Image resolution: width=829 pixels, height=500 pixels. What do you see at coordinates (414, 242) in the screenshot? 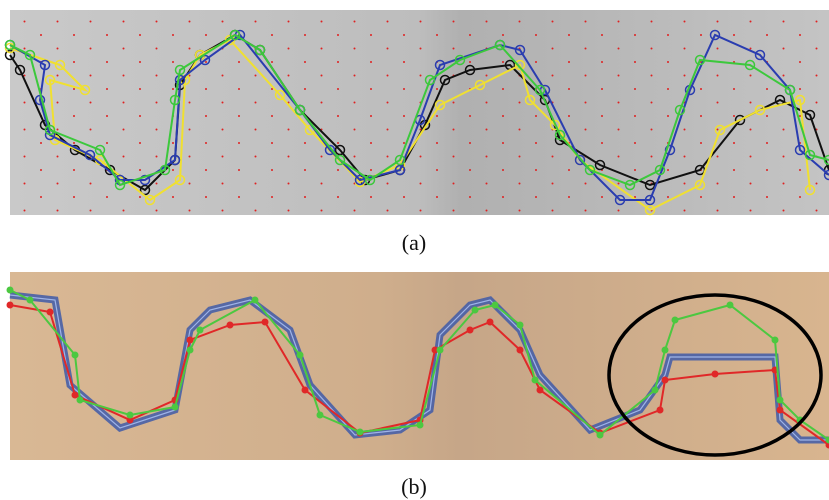
I see `caption-a: (a)` at bounding box center [414, 242].